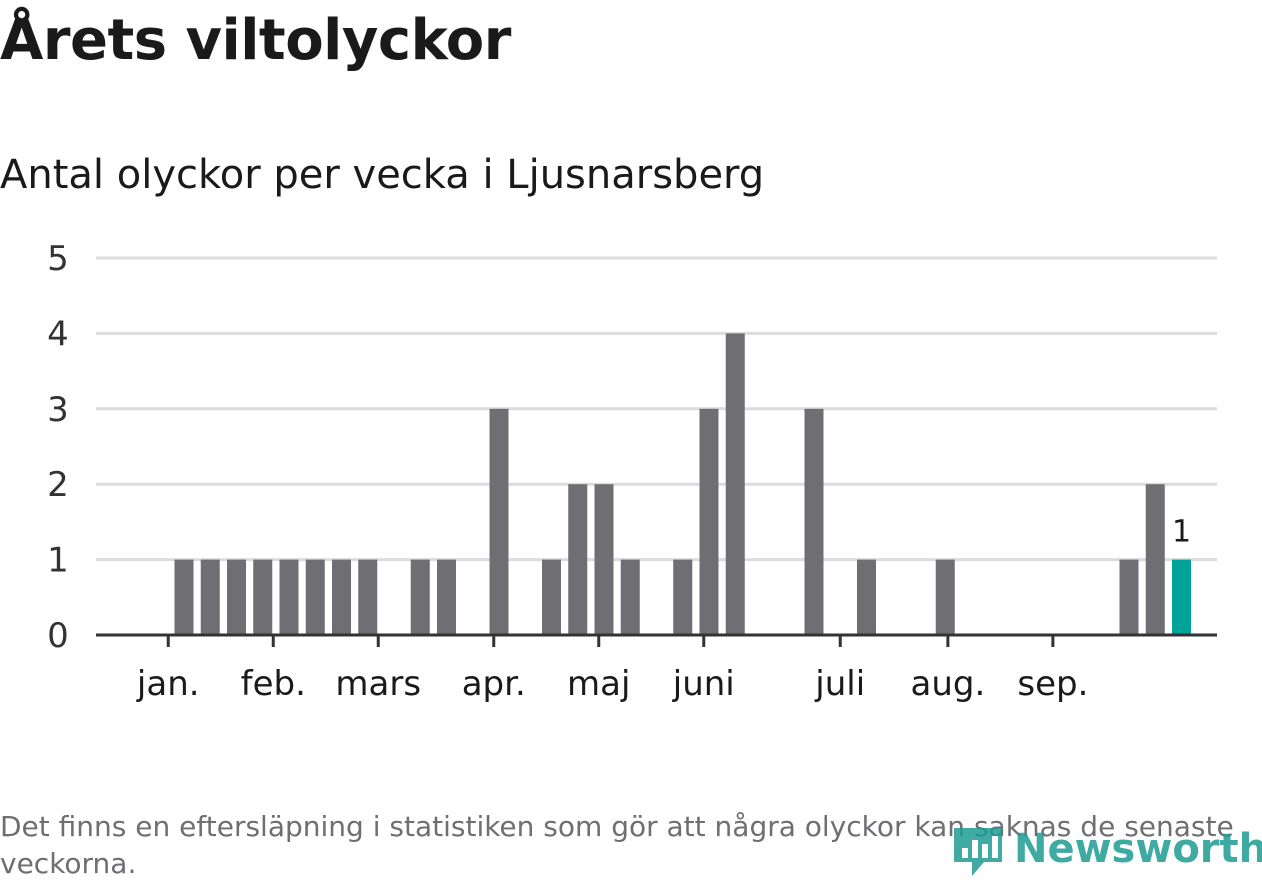  Describe the element at coordinates (1138, 849) in the screenshot. I see `brand-name: Newsworthy` at that location.